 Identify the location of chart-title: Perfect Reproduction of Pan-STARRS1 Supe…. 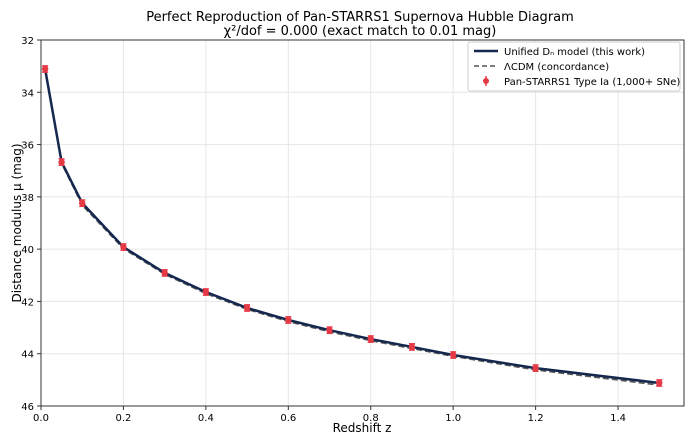
(360, 17).